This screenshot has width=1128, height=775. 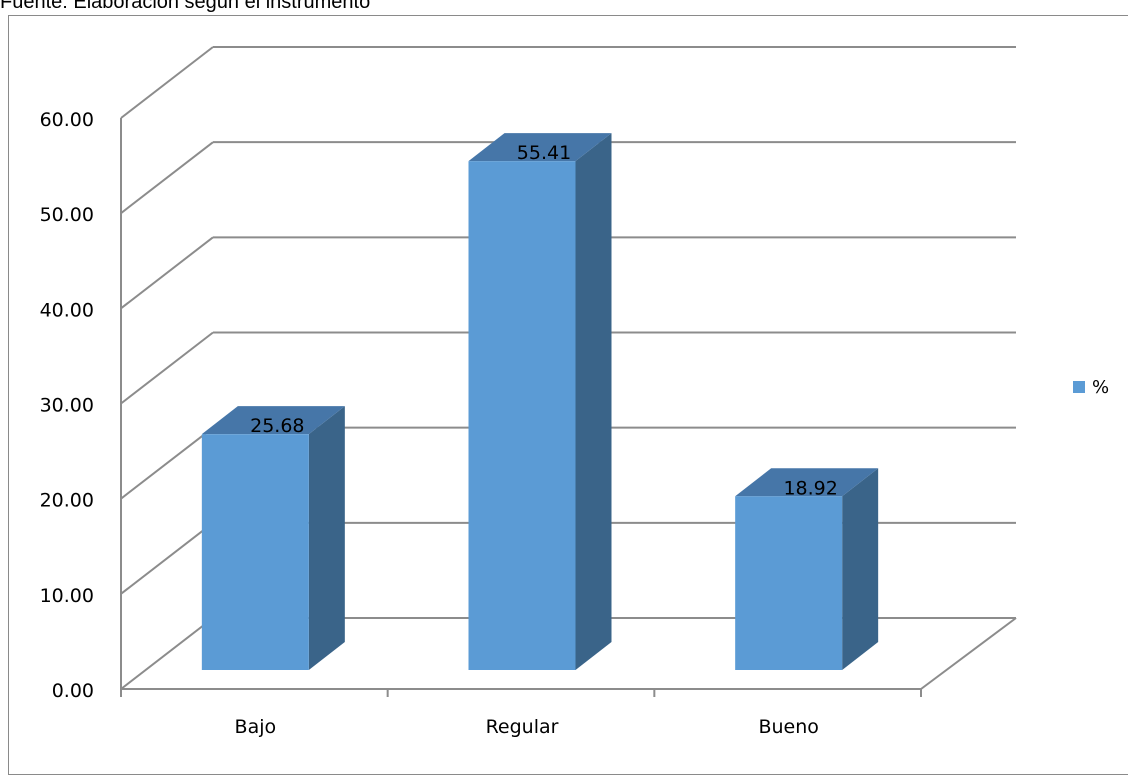 What do you see at coordinates (1079, 387) in the screenshot?
I see `legend-swatch` at bounding box center [1079, 387].